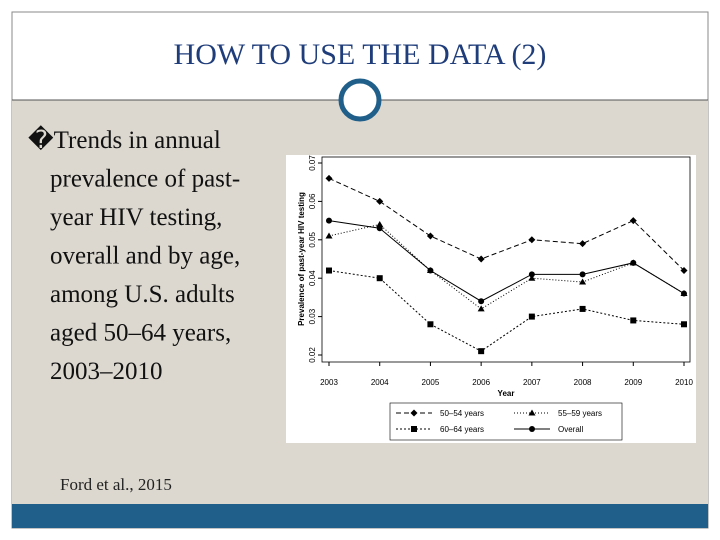 This screenshot has height=540, width=720. What do you see at coordinates (136, 217) in the screenshot?
I see `bullet-line: year HIV testing,` at bounding box center [136, 217].